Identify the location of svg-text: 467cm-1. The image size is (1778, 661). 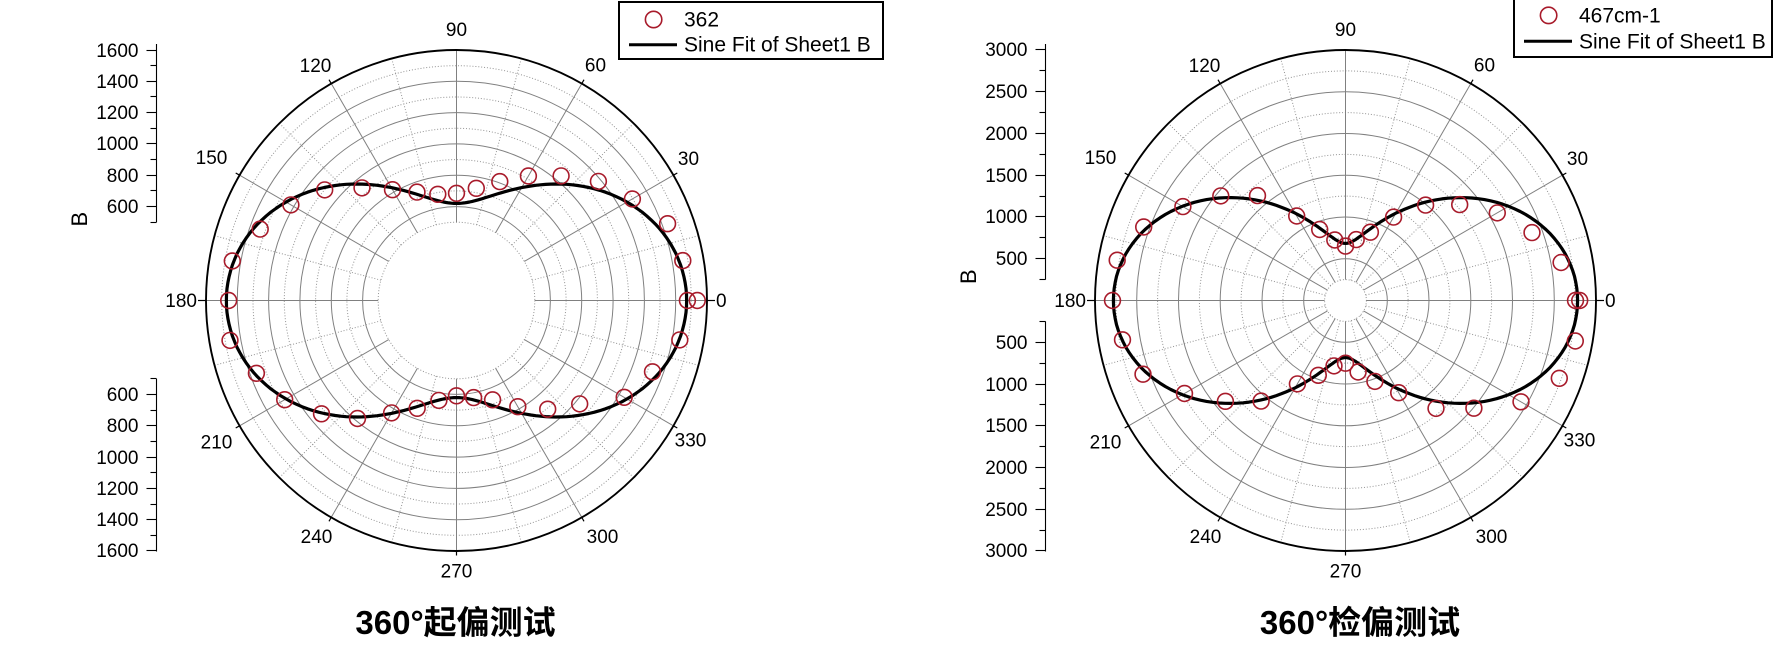
(1620, 15).